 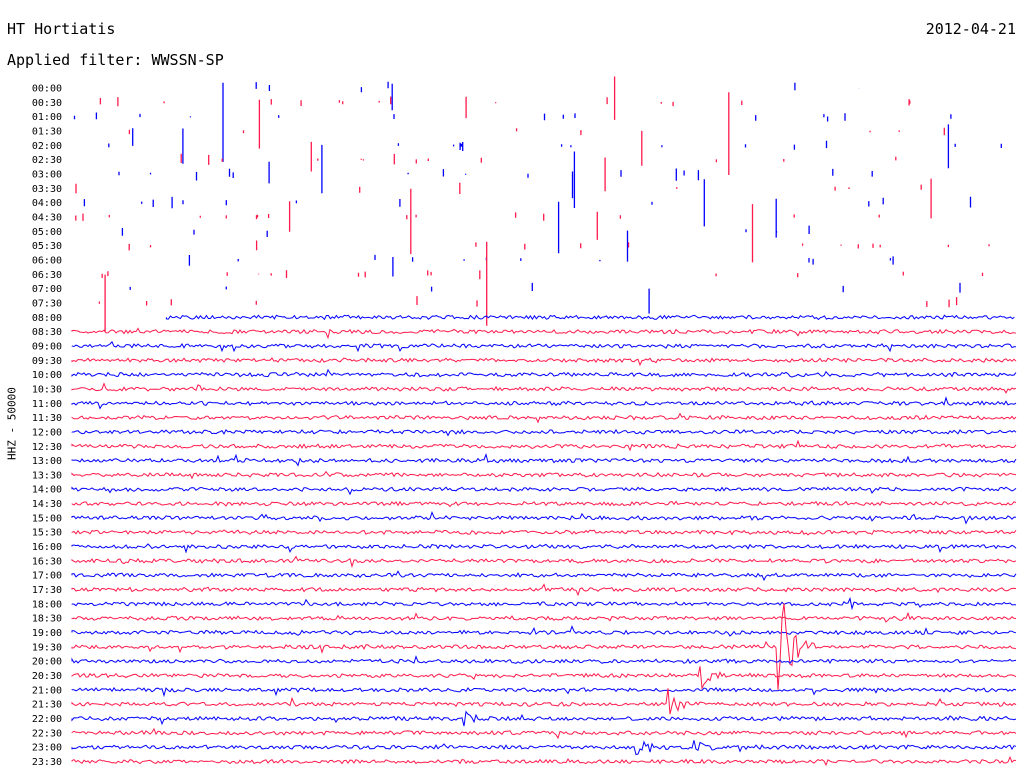 What do you see at coordinates (970, 29) in the screenshot?
I see `date-label: 2012-04-21` at bounding box center [970, 29].